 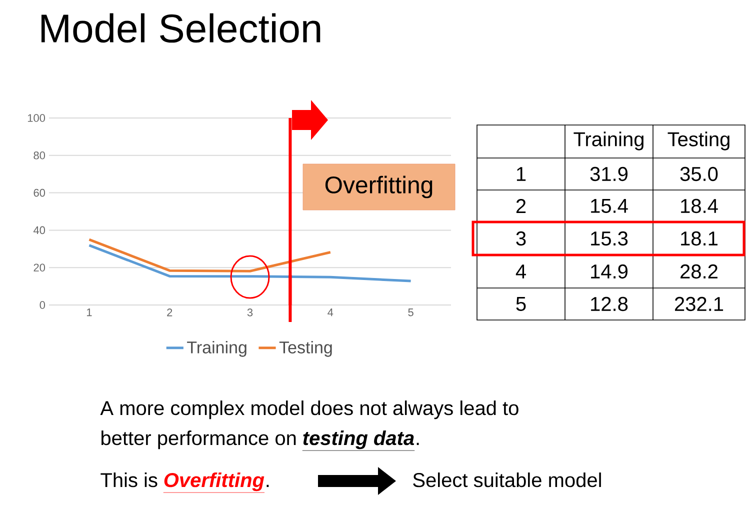 I want to click on text: 1, so click(x=521, y=174).